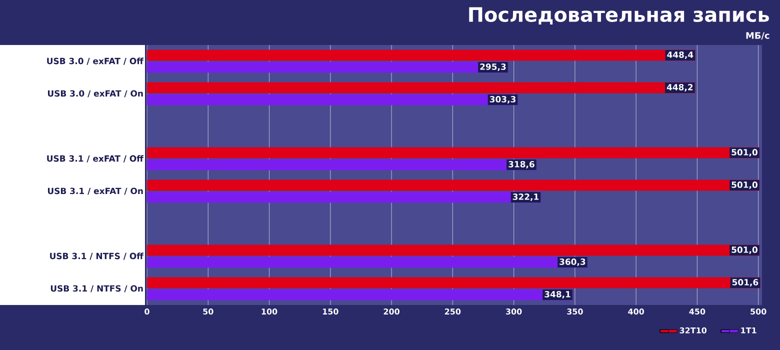  What do you see at coordinates (619, 15) in the screenshot?
I see `chart-title: Последовательная запись` at bounding box center [619, 15].